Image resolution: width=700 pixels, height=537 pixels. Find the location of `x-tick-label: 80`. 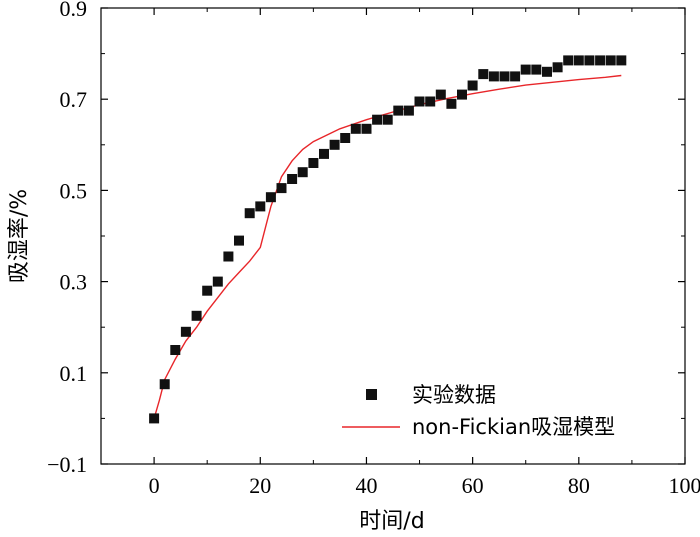

x-tick-label: 80 is located at coordinates (579, 485).